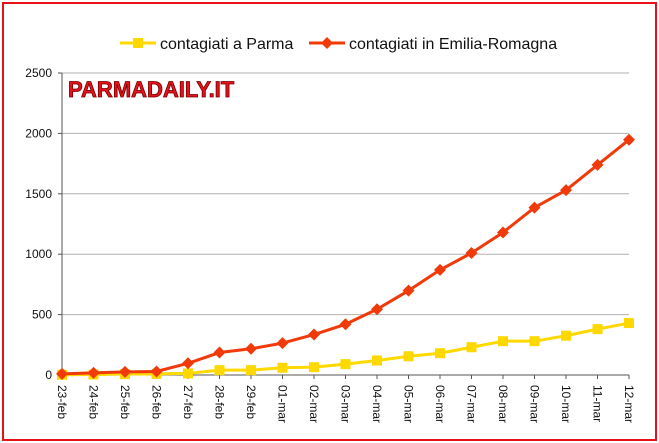 The height and width of the screenshot is (443, 659). Describe the element at coordinates (38, 194) in the screenshot. I see `y-tick-label: 1500` at that location.